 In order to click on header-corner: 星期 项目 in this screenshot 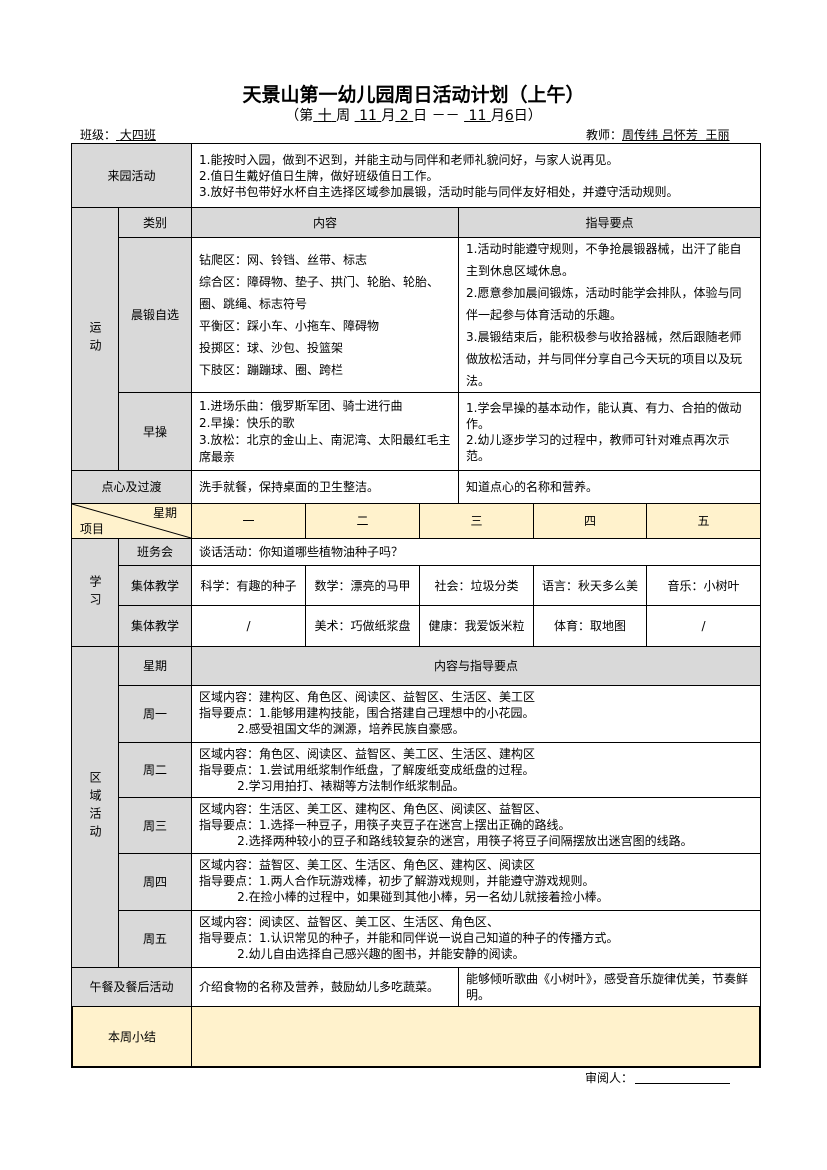, I will do `click(131, 521)`.